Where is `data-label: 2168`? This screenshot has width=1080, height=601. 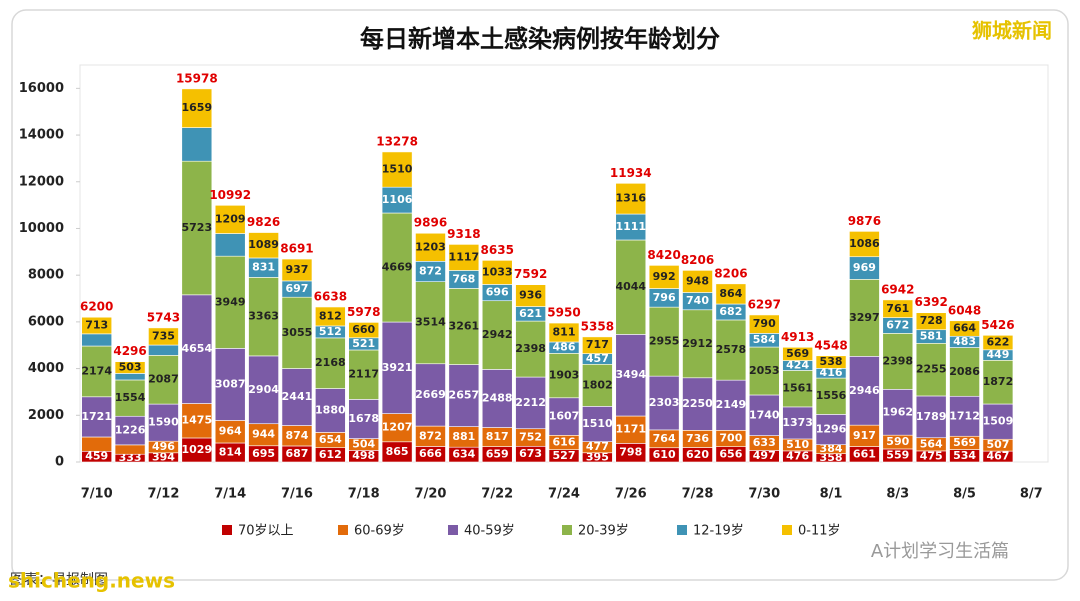 data-label: 2168 is located at coordinates (330, 362).